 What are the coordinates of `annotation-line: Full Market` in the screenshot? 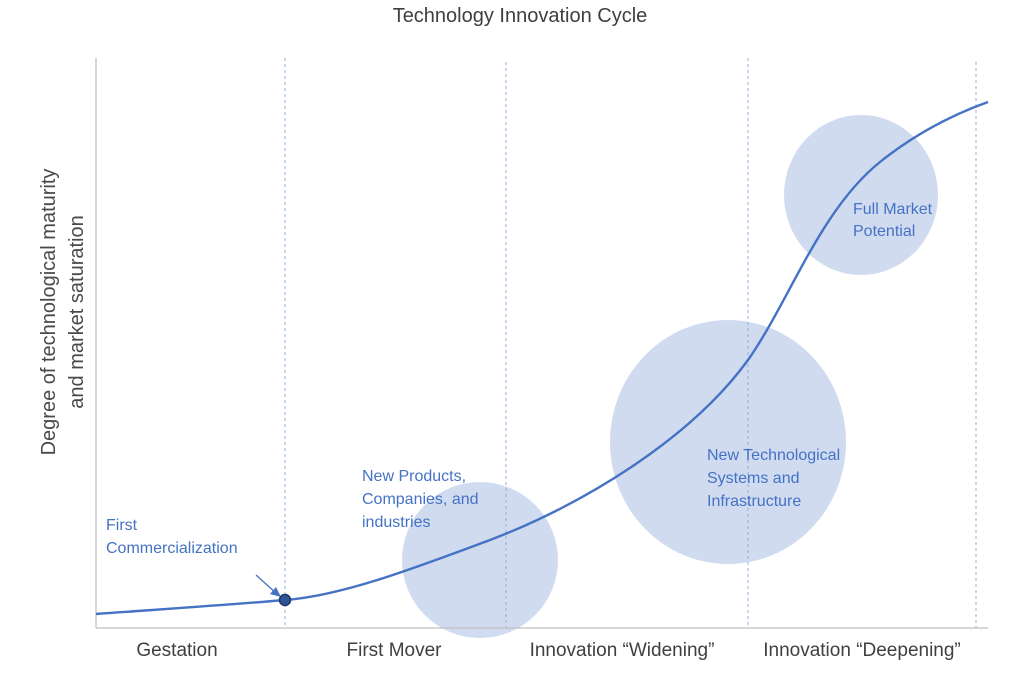 It's located at (893, 209).